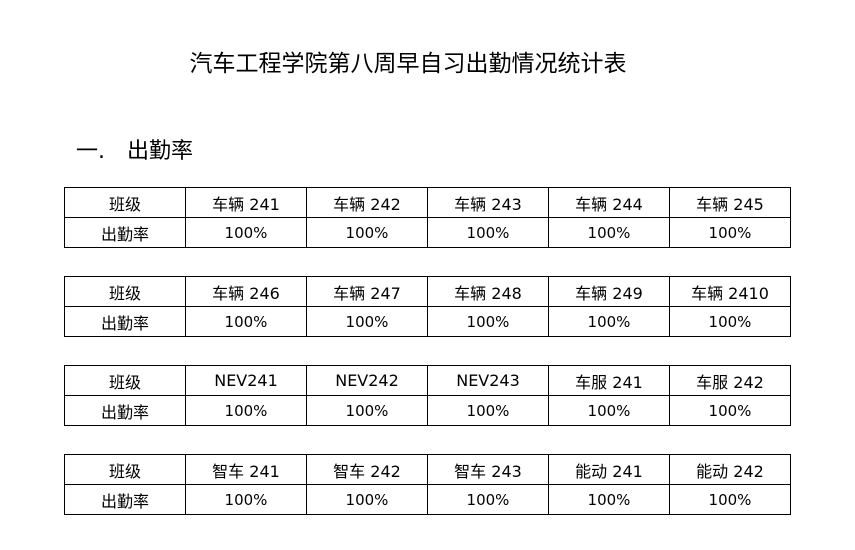 Image resolution: width=855 pixels, height=550 pixels. What do you see at coordinates (488, 380) in the screenshot?
I see `class-cell: NEV243` at bounding box center [488, 380].